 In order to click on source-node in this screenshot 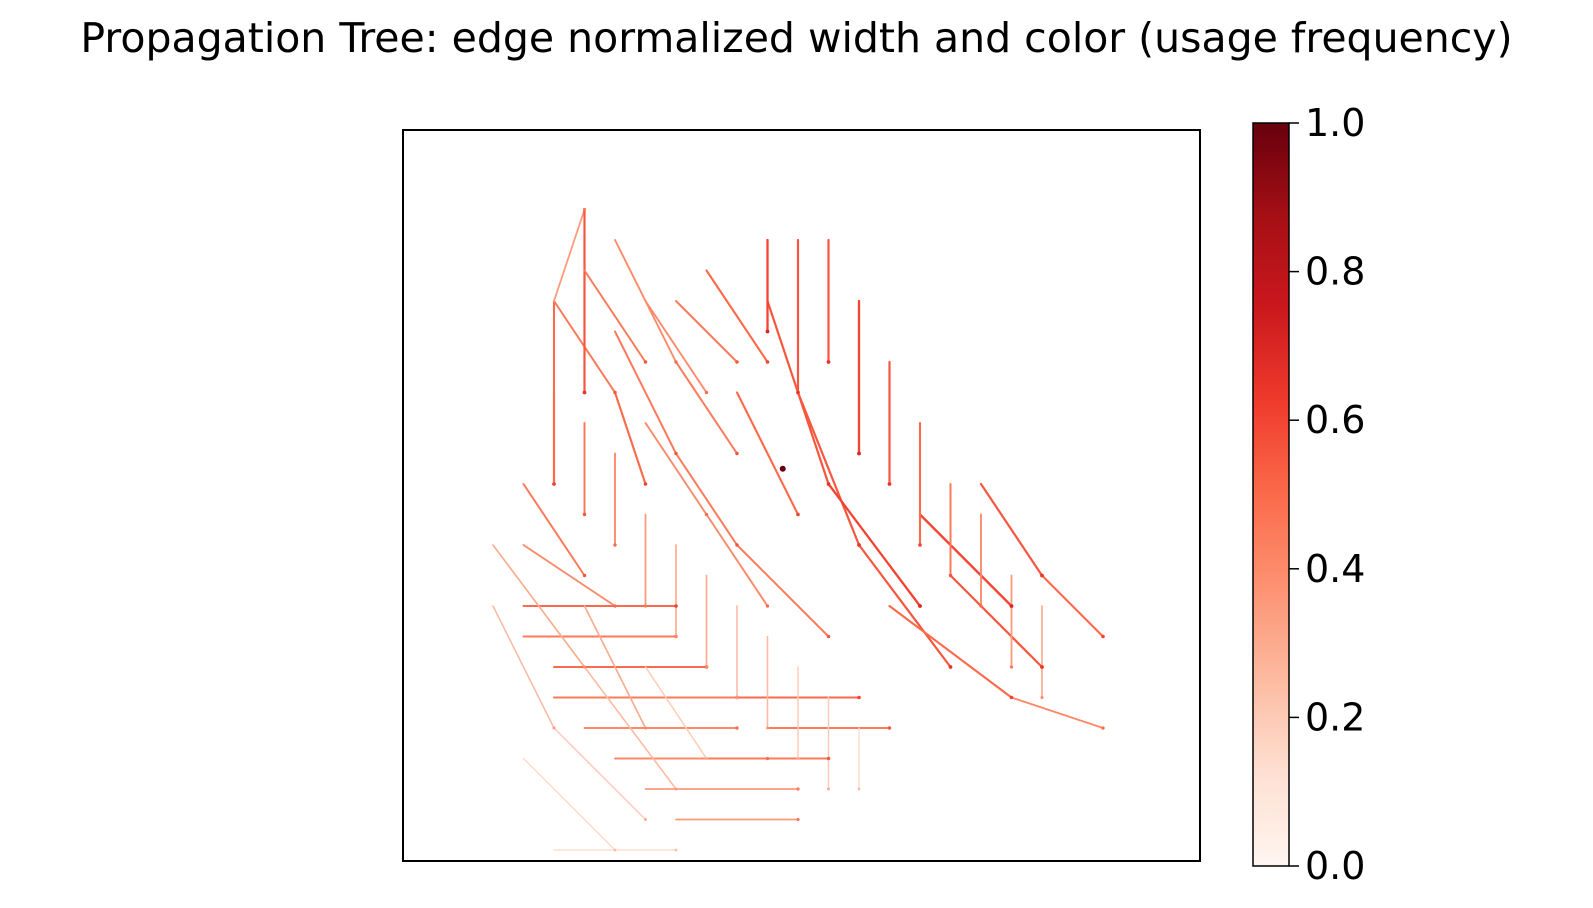, I will do `click(782, 468)`.